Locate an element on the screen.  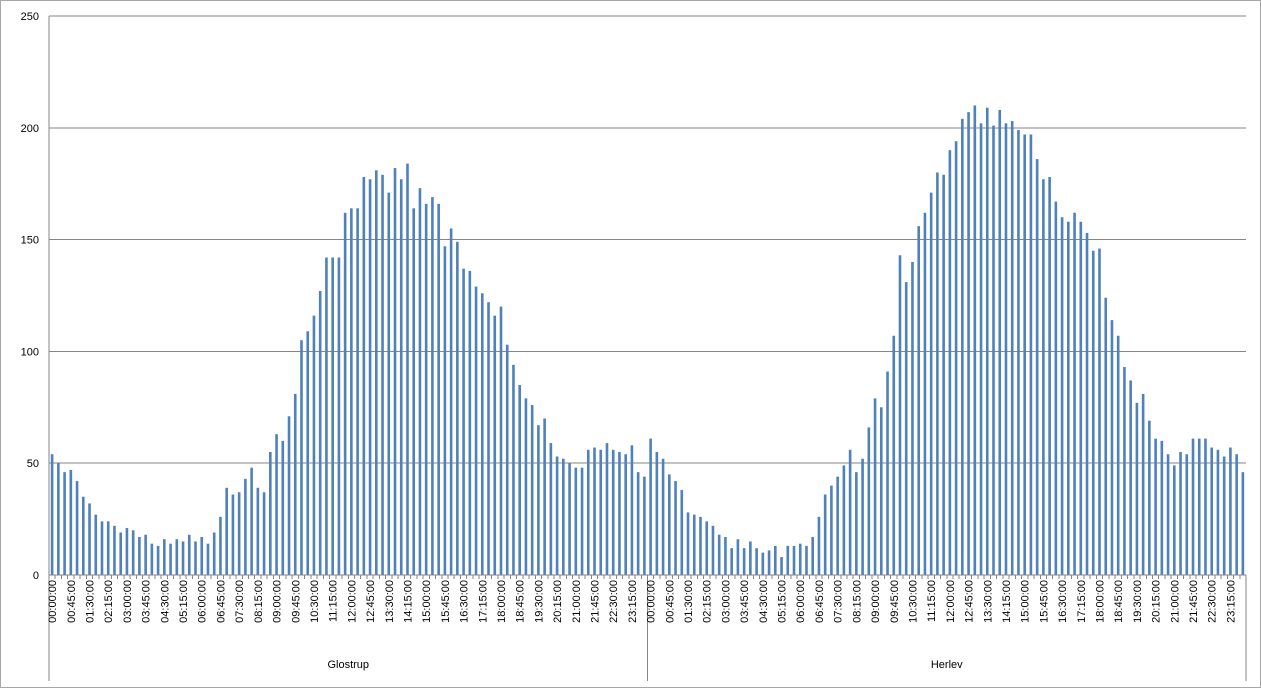
x-tick-label: 04:30:00 is located at coordinates (764, 601).